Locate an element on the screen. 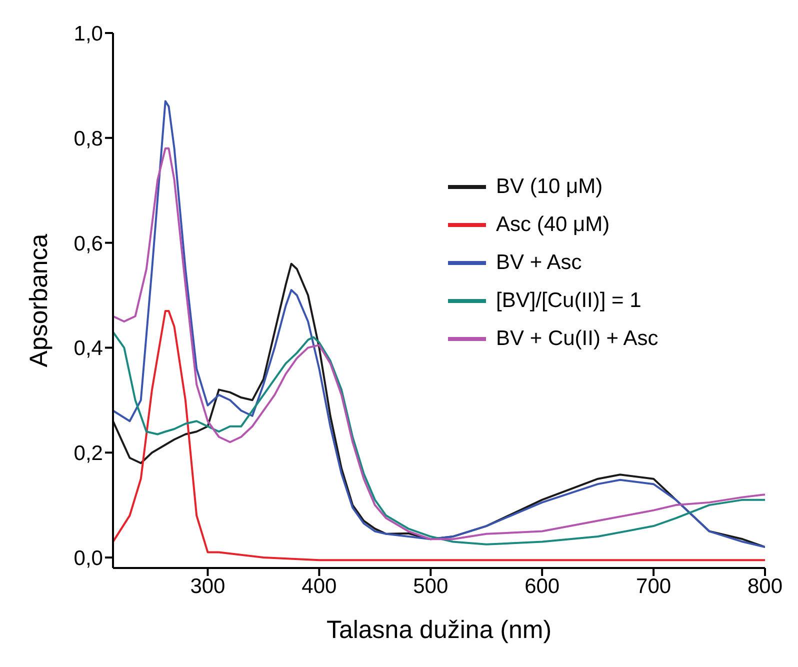 Image resolution: width=798 pixels, height=667 pixels. y-tick-label: 0,4 is located at coordinates (89, 348).